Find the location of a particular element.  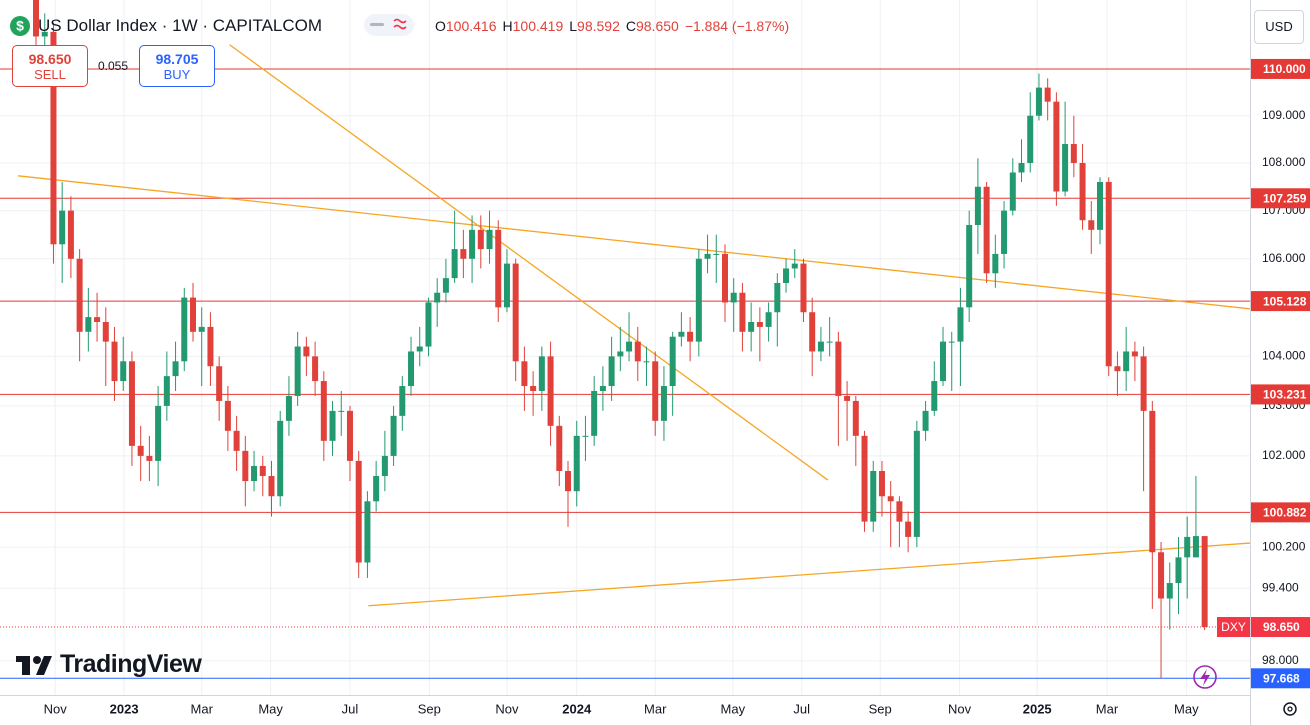

ohlc-item: C98.650 is located at coordinates (652, 26).